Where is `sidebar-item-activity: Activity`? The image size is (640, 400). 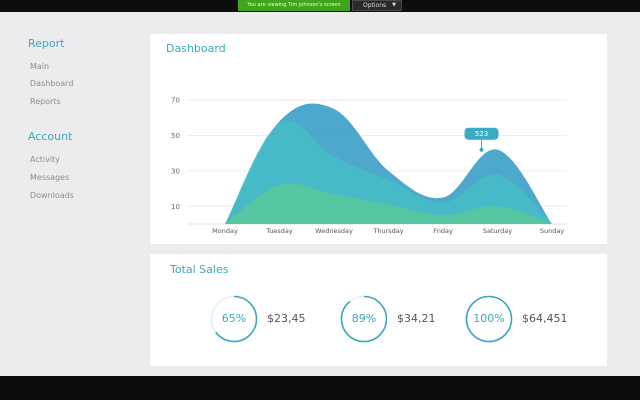
sidebar-item-activity: Activity is located at coordinates (45, 159).